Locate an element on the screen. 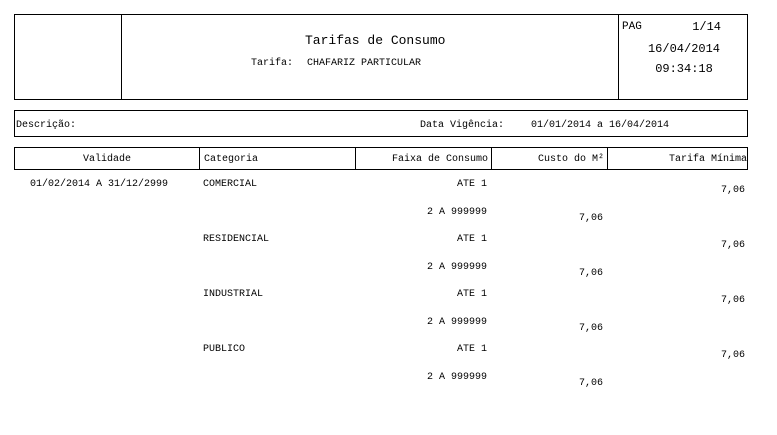 This screenshot has width=777, height=435. report-title: Tarifas de Consumo is located at coordinates (375, 40).